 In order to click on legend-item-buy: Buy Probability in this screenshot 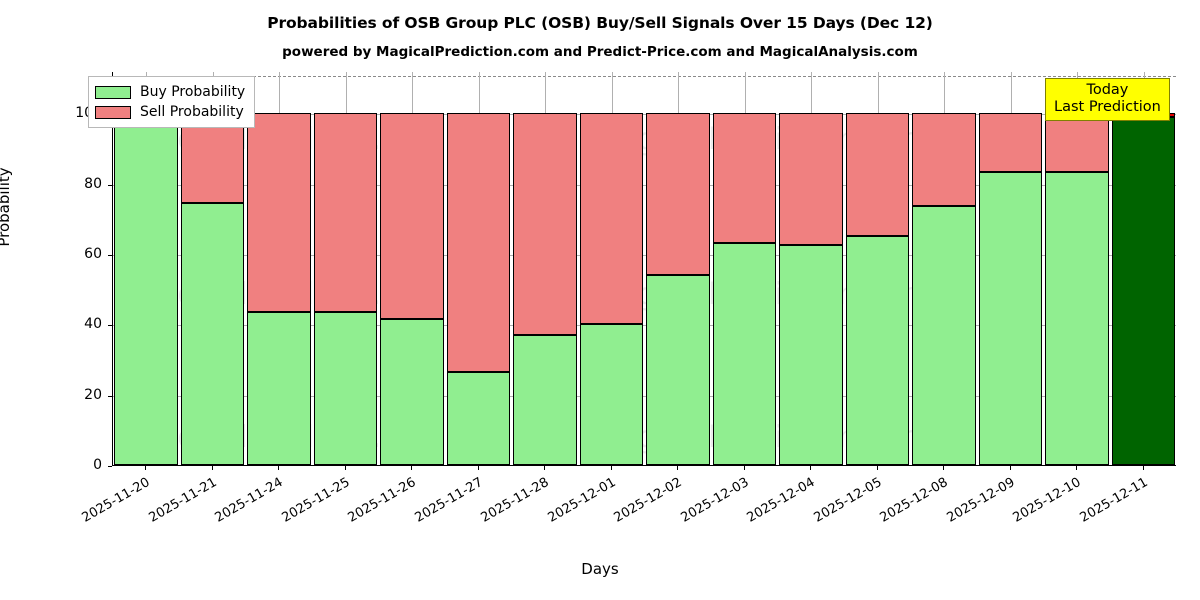, I will do `click(170, 92)`.